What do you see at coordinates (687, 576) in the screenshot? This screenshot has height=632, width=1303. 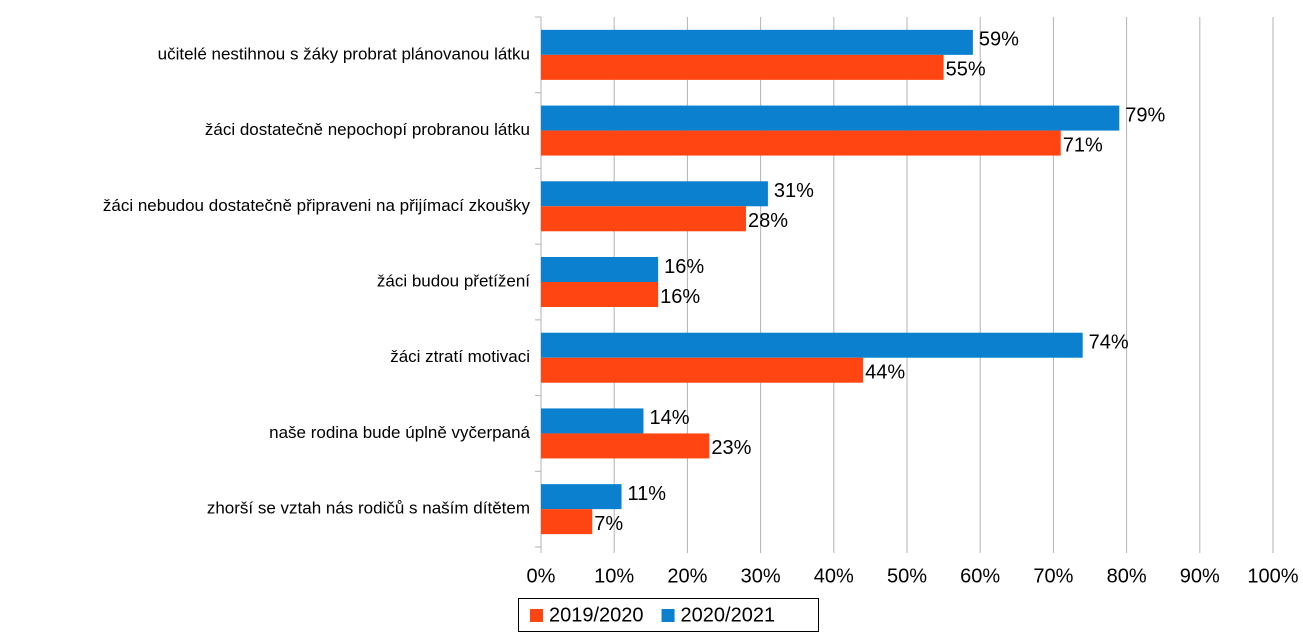 I see `x-tick-label: 20%` at bounding box center [687, 576].